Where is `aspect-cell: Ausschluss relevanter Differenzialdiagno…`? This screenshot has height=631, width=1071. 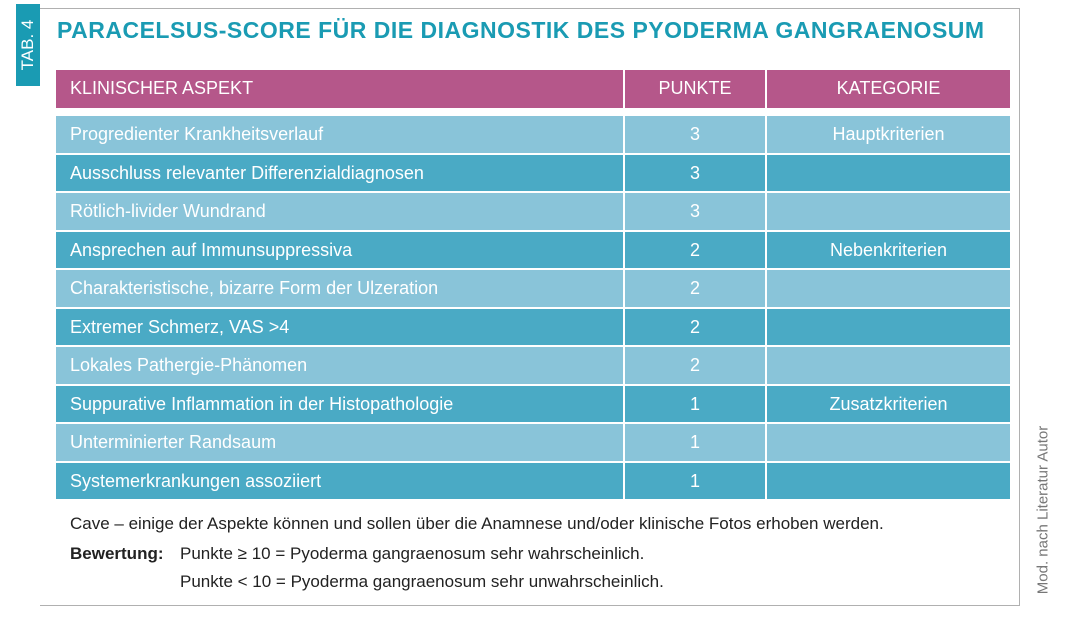
aspect-cell: Ausschluss relevanter Differenzialdiagno… is located at coordinates (339, 172).